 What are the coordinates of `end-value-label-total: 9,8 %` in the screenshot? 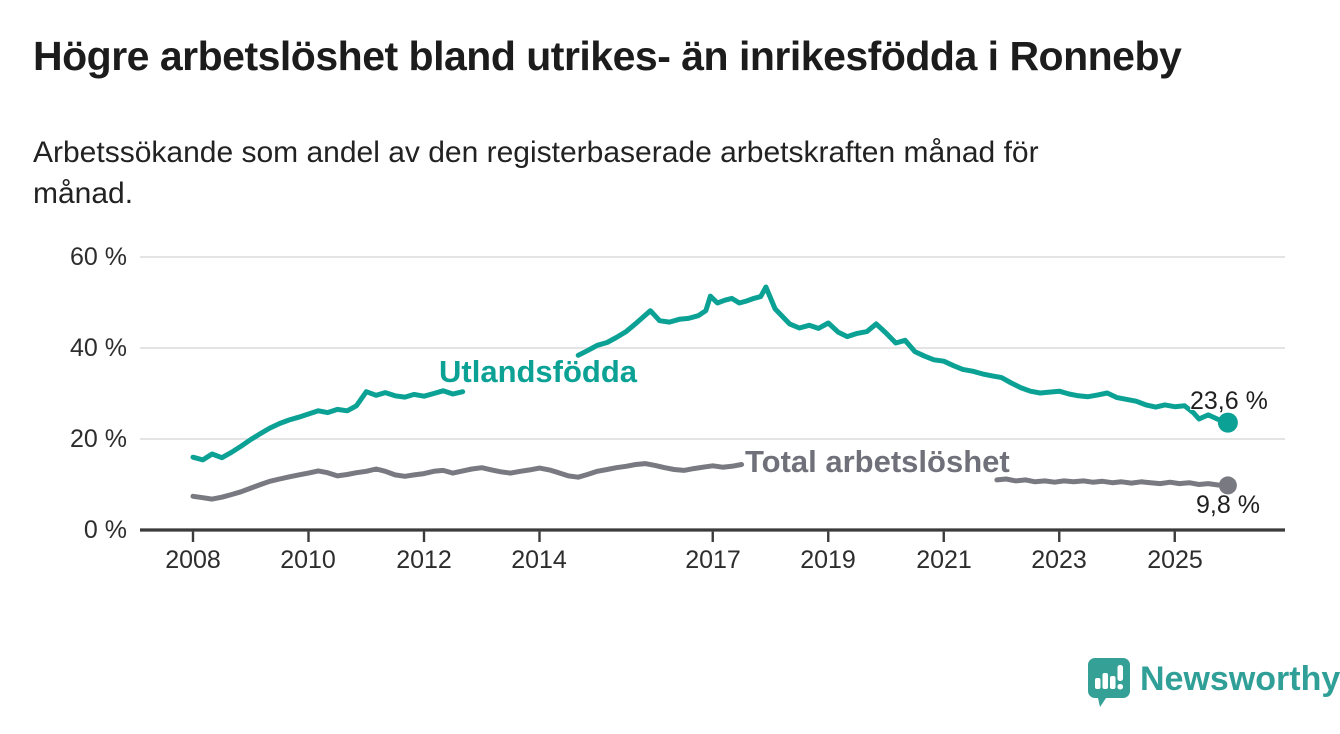 It's located at (1228, 505).